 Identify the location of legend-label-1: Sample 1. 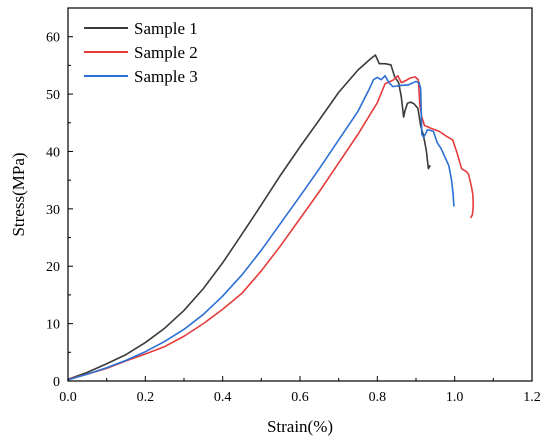
(166, 28).